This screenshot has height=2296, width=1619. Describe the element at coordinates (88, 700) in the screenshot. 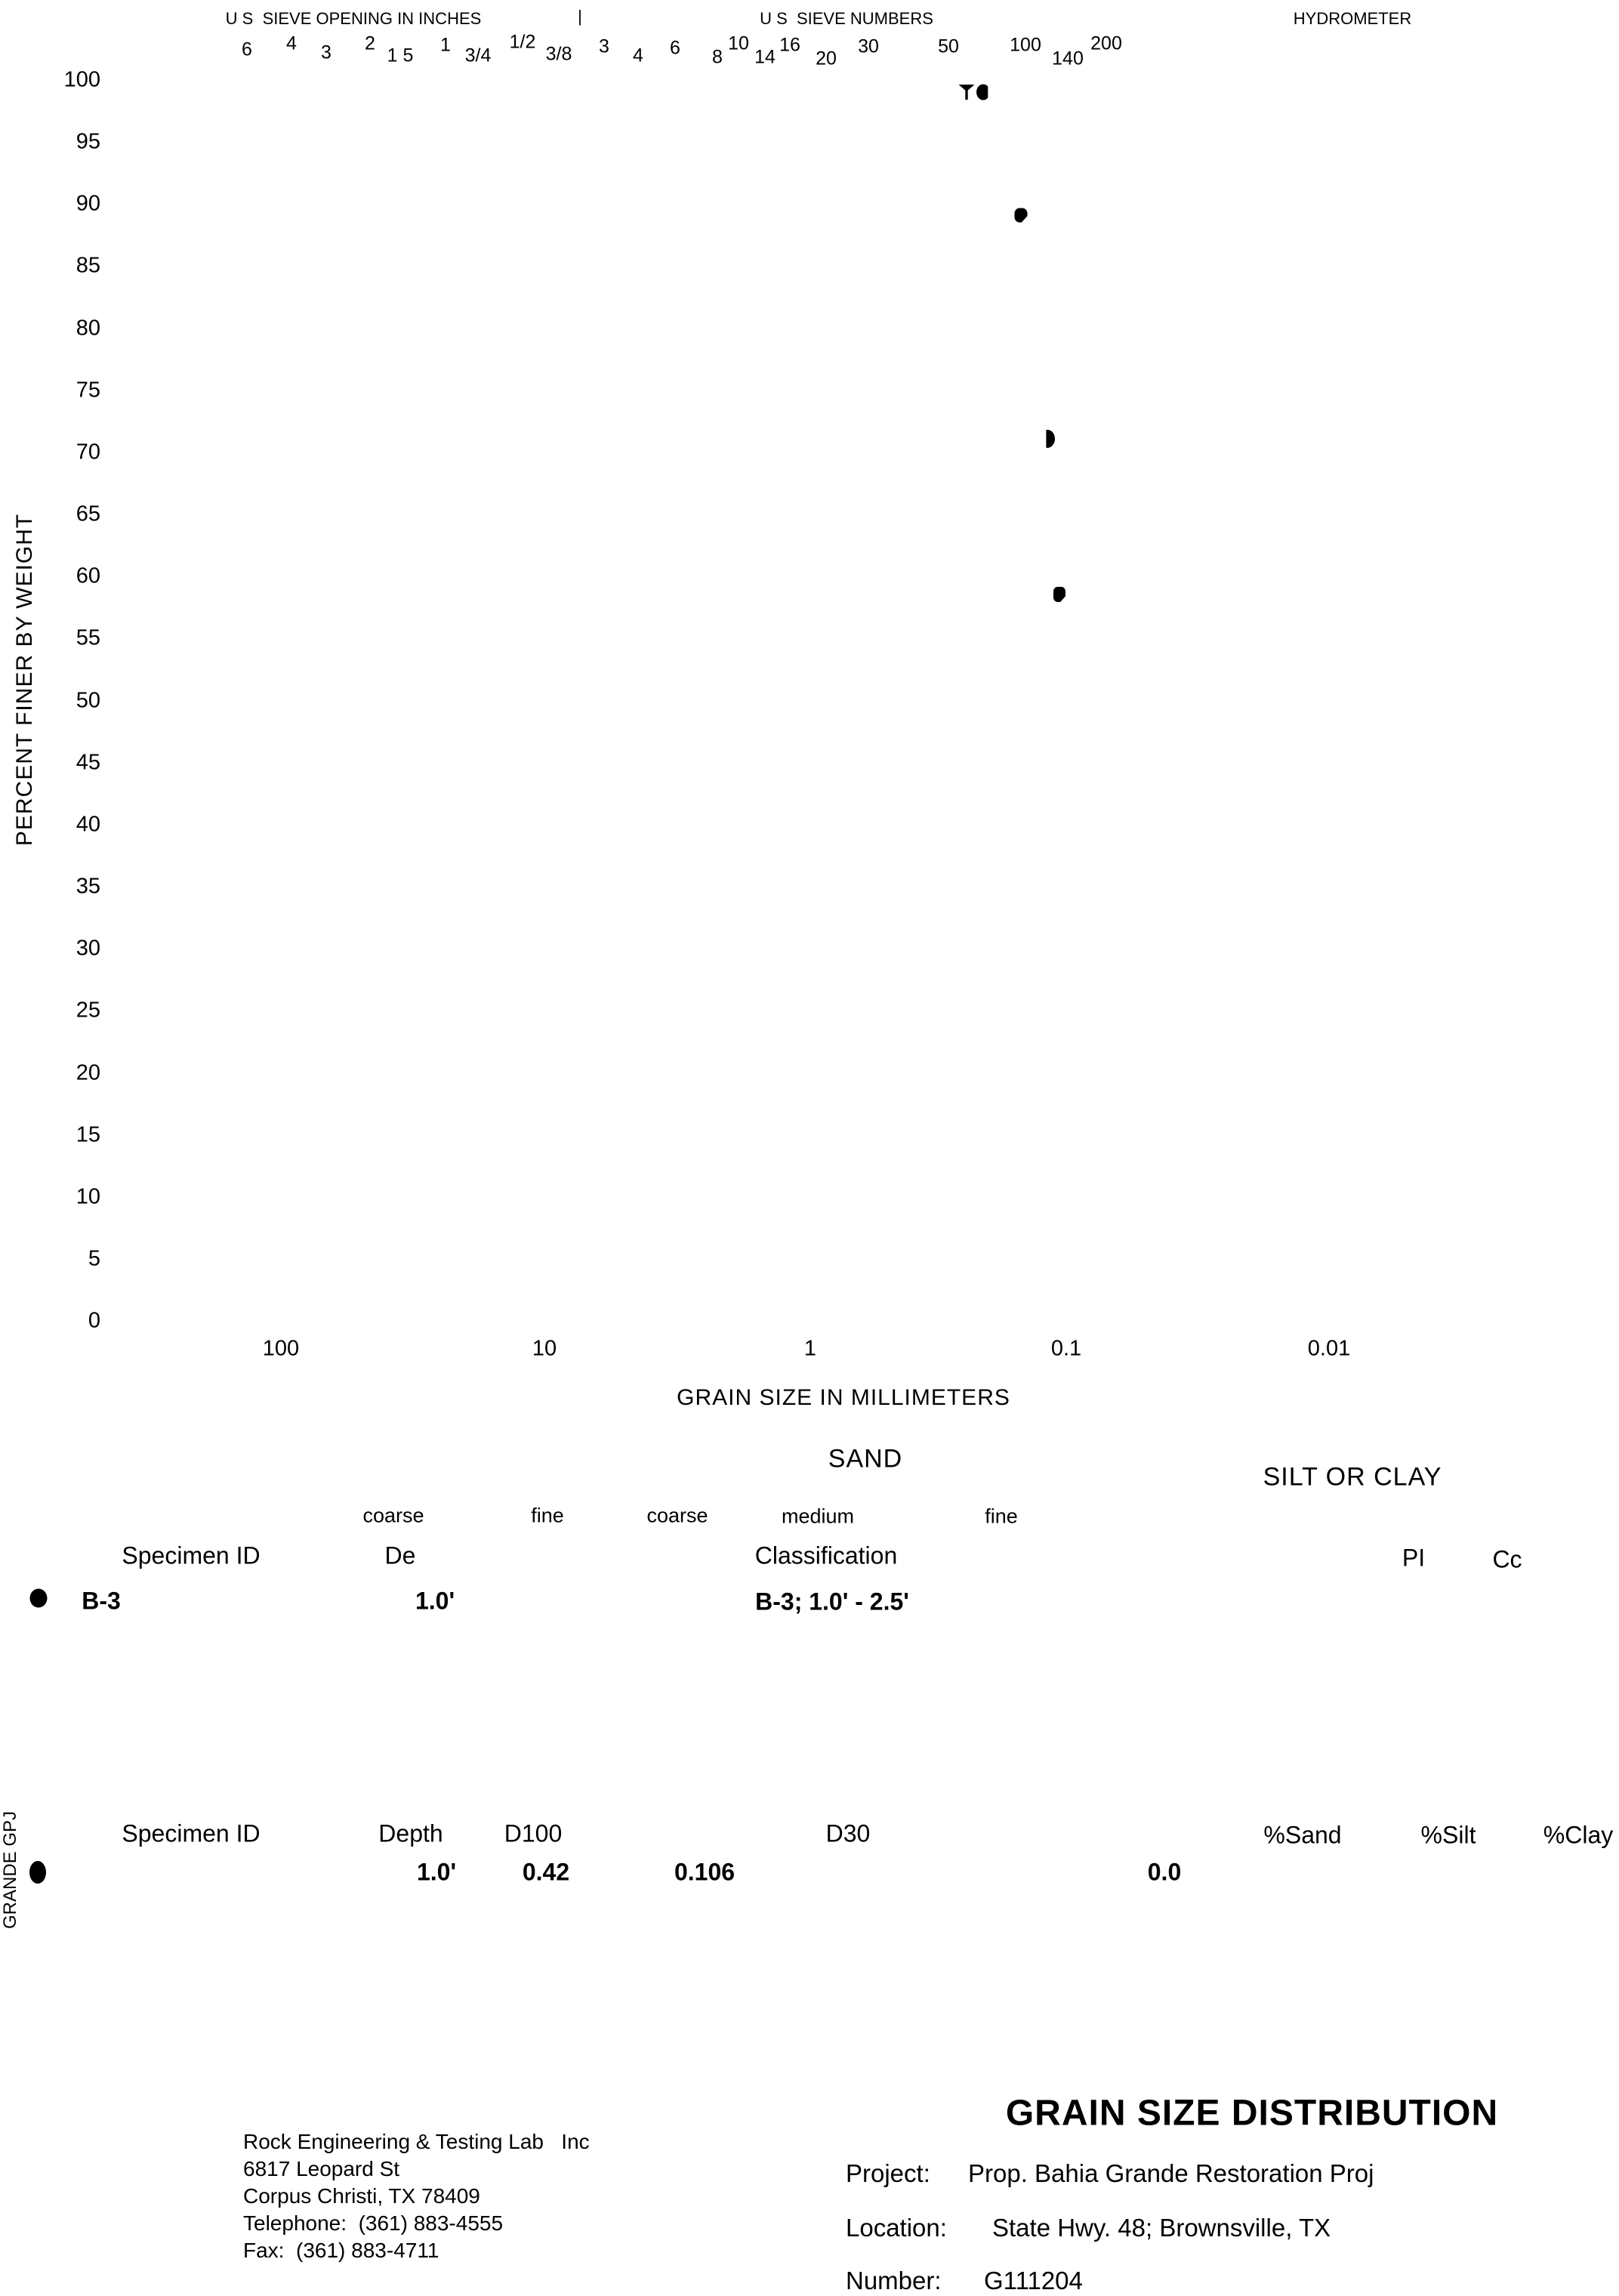

I see `y-axis-tick-label: 50` at that location.